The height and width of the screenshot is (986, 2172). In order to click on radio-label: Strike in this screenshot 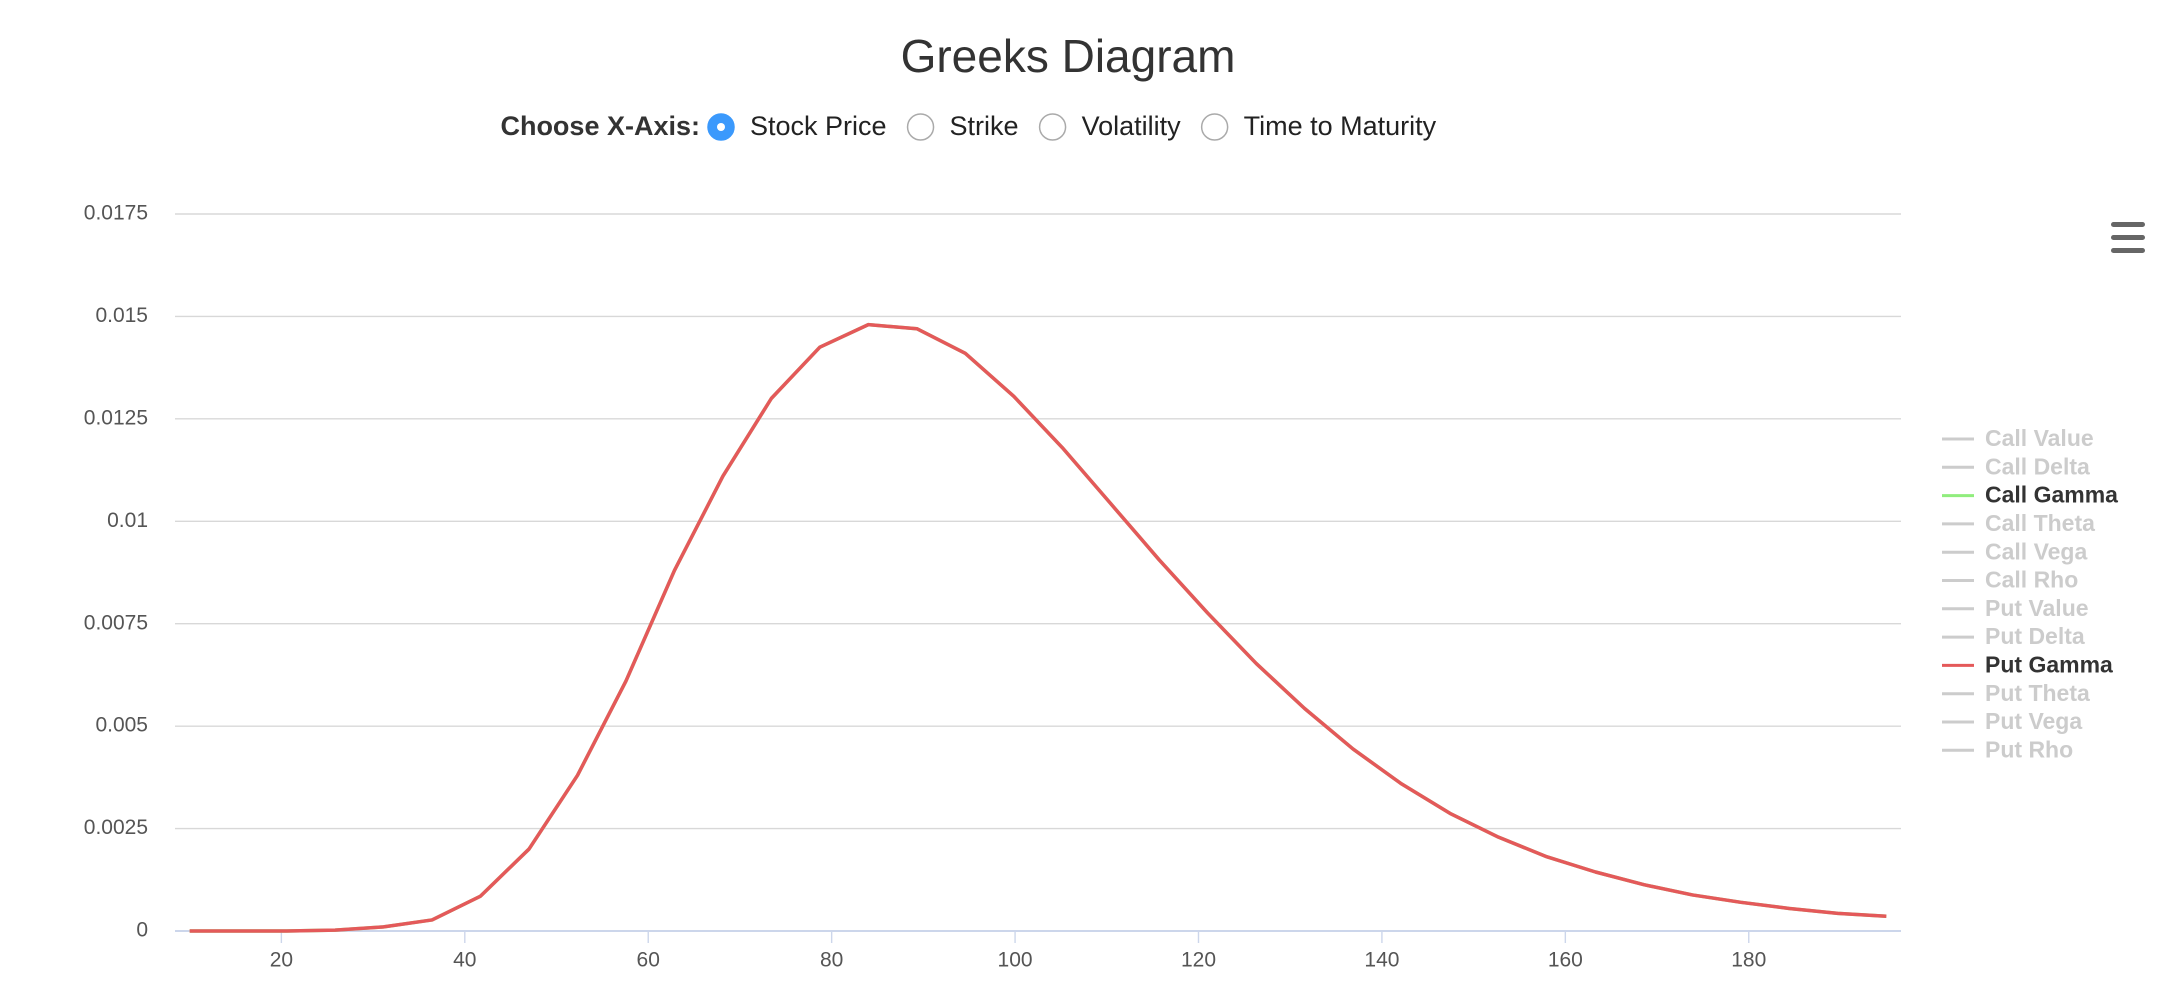, I will do `click(984, 126)`.